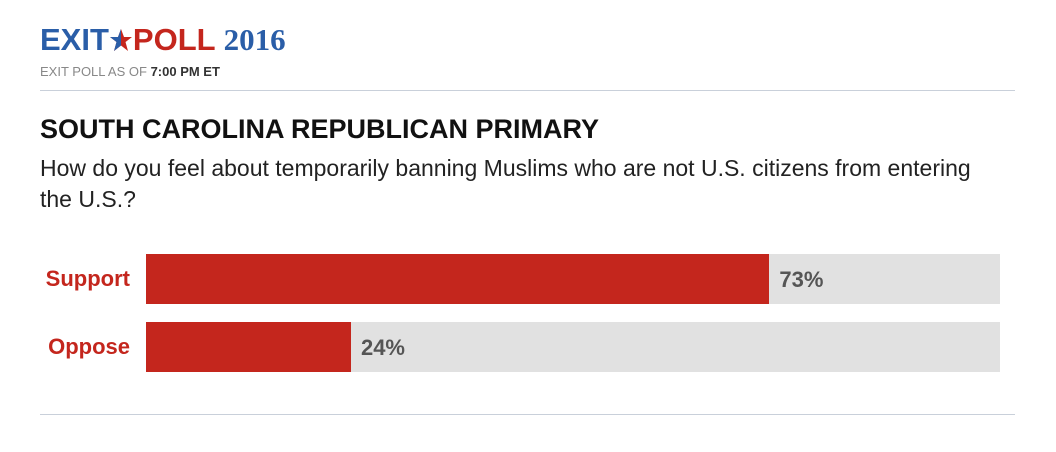 This screenshot has width=1056, height=452. I want to click on category-label: Support, so click(87, 278).